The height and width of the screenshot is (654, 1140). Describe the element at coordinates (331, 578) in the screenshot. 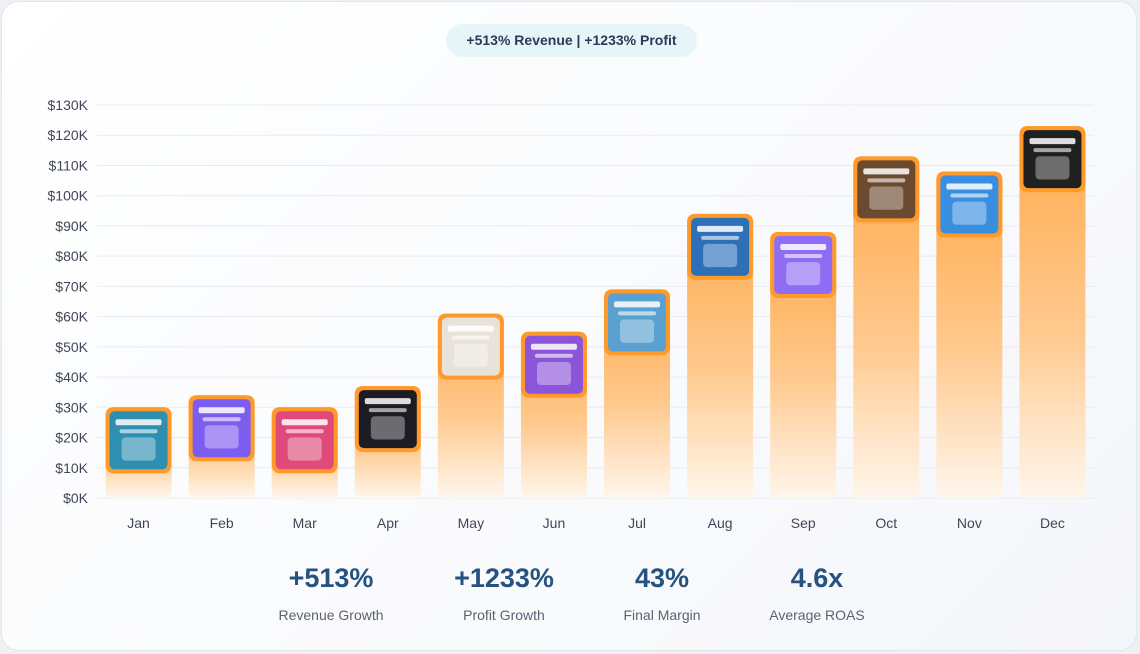

I see `stat-value: +513%` at that location.